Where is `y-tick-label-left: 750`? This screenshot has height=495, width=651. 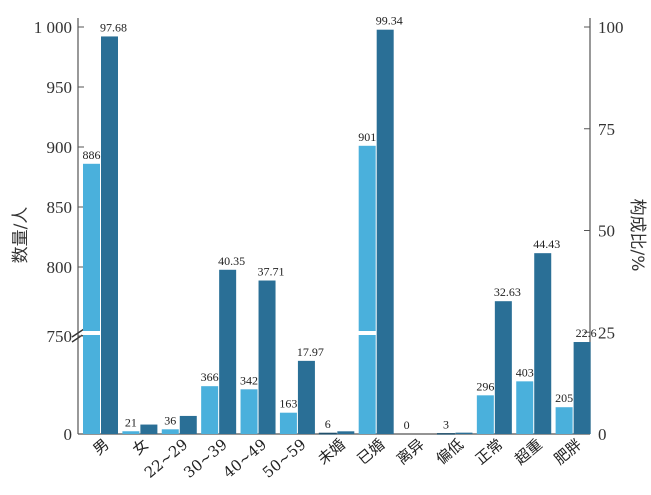
y-tick-label-left: 750 is located at coordinates (60, 336).